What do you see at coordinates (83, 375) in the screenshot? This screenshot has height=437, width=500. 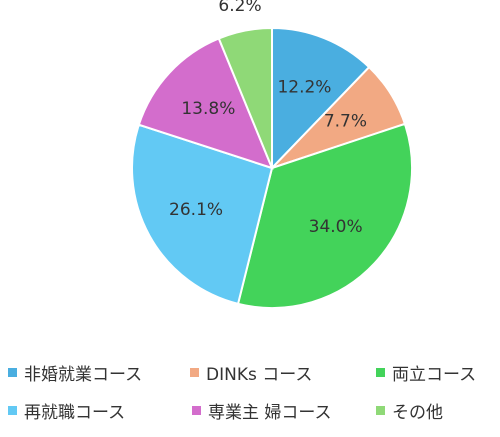 I see `legend-label: 非婚就業コース` at bounding box center [83, 375].